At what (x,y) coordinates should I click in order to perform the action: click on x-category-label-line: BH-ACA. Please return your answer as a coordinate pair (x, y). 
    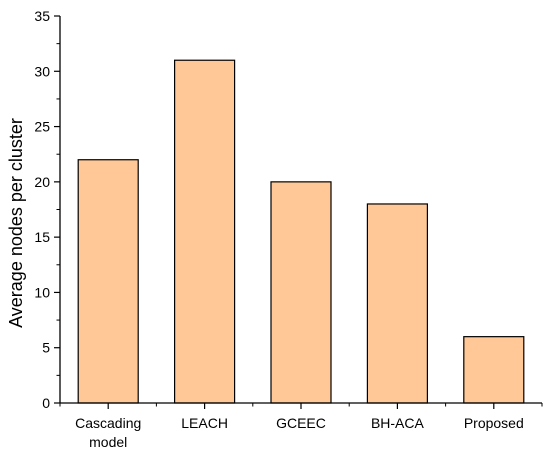
    Looking at the image, I should click on (398, 423).